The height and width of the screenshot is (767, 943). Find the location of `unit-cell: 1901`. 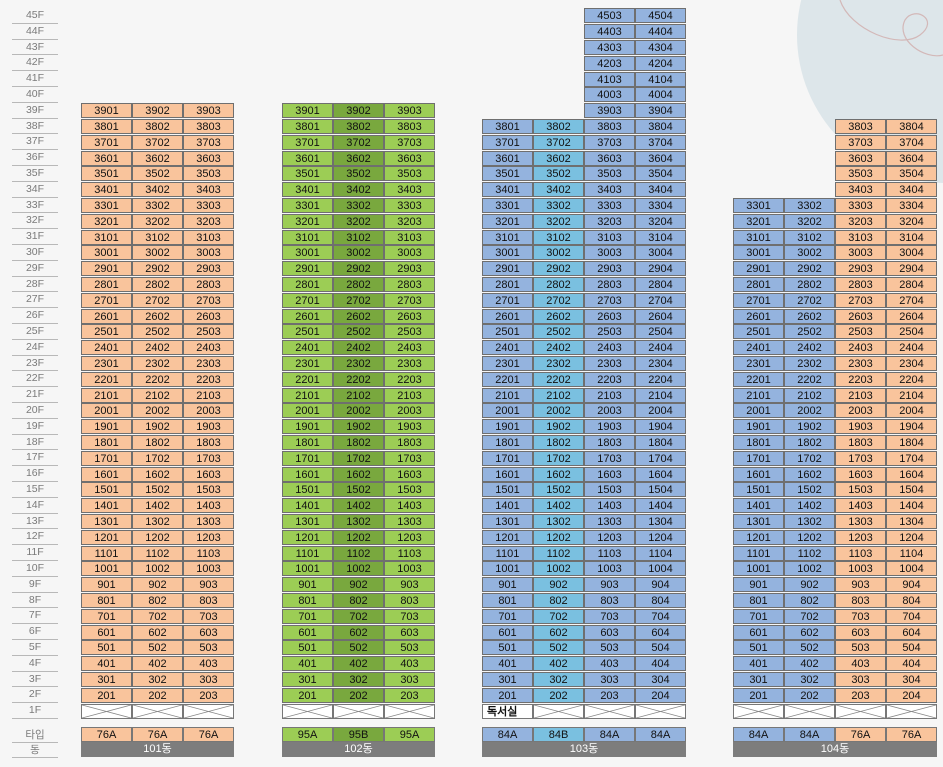

unit-cell: 1901 is located at coordinates (307, 427).